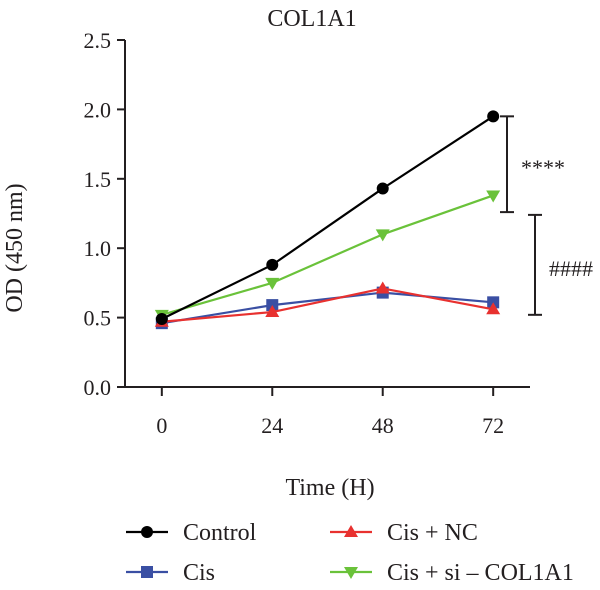 The width and height of the screenshot is (600, 590). What do you see at coordinates (480, 573) in the screenshot?
I see `legend-label: Cis + si – COL1A1` at bounding box center [480, 573].